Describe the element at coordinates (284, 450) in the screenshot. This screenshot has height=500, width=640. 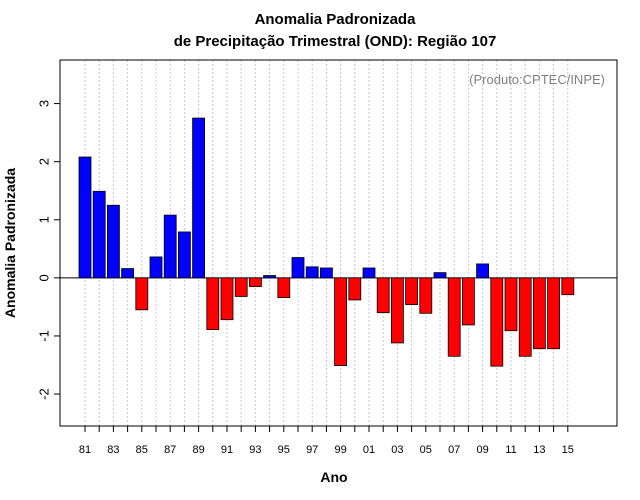
I see `x-tick-label: 95` at that location.